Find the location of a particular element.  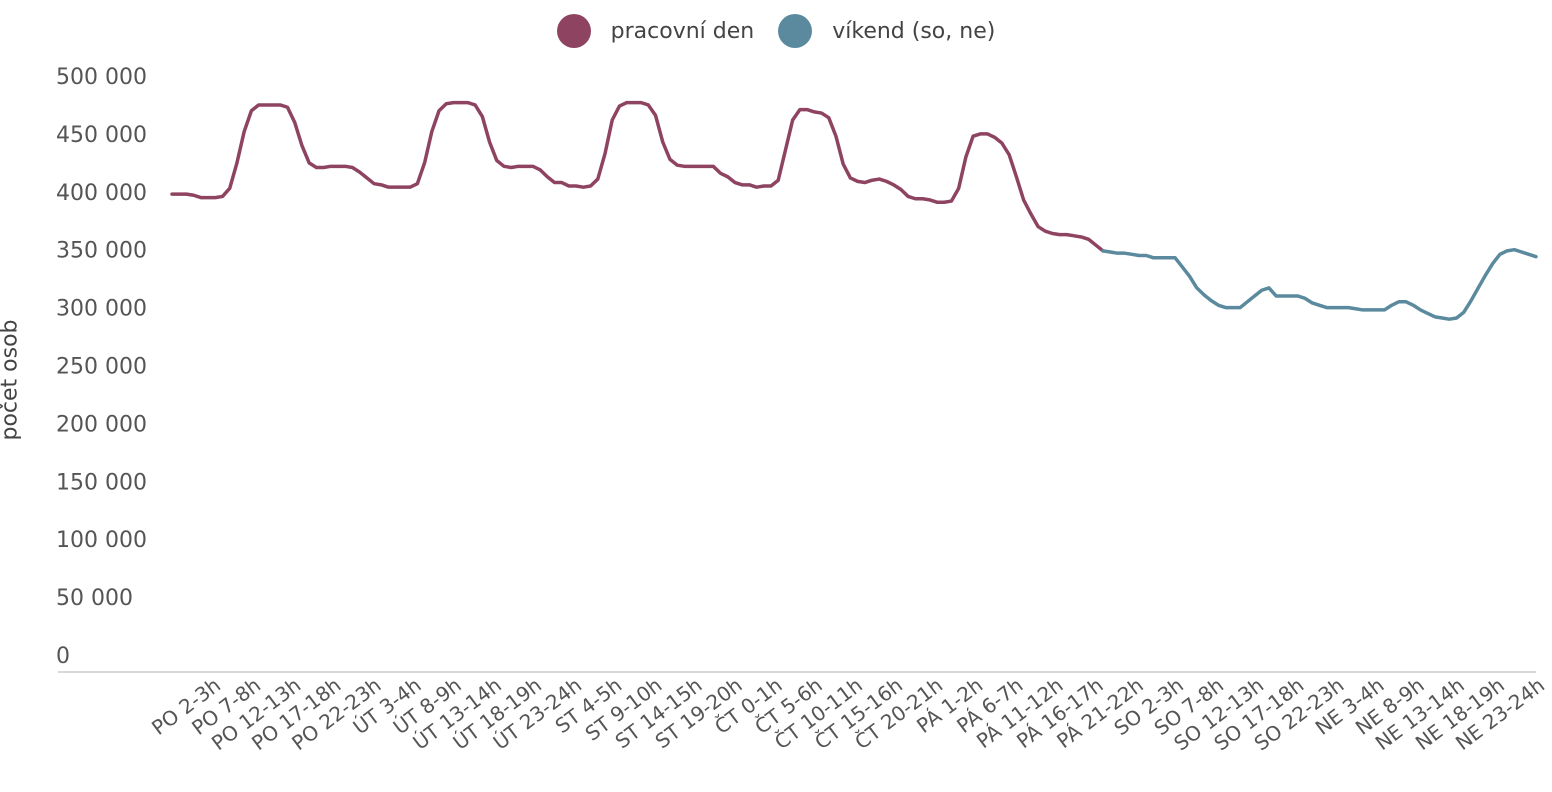

legend-item-weekday: pracovní den is located at coordinates (655, 31).